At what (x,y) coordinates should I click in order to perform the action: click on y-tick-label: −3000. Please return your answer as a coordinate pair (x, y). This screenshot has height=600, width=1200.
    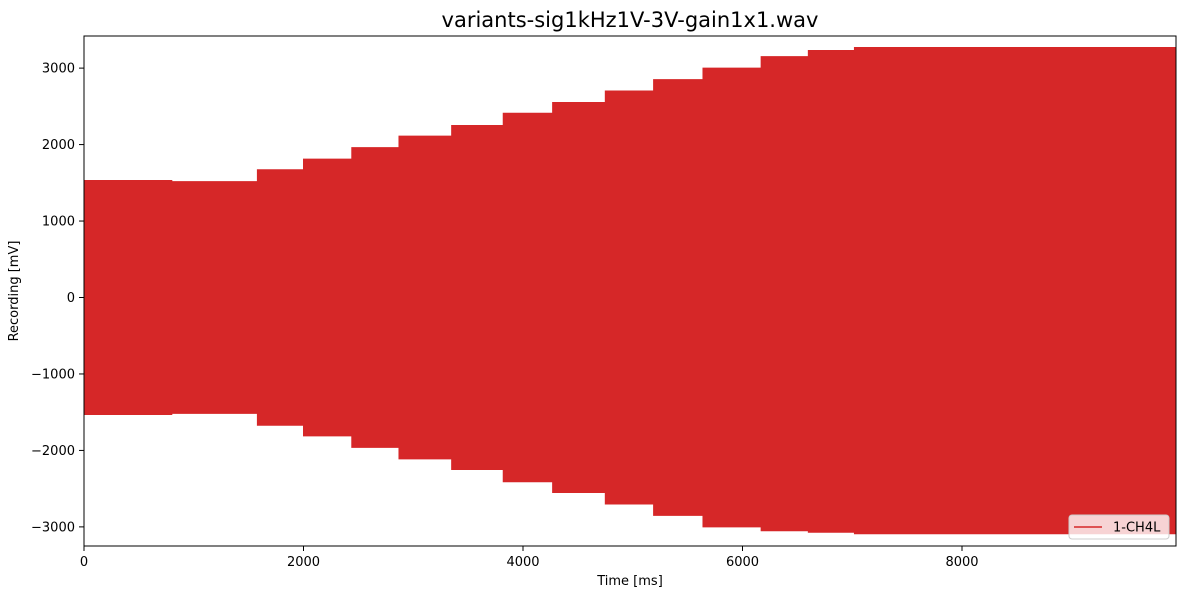
    Looking at the image, I should click on (53, 527).